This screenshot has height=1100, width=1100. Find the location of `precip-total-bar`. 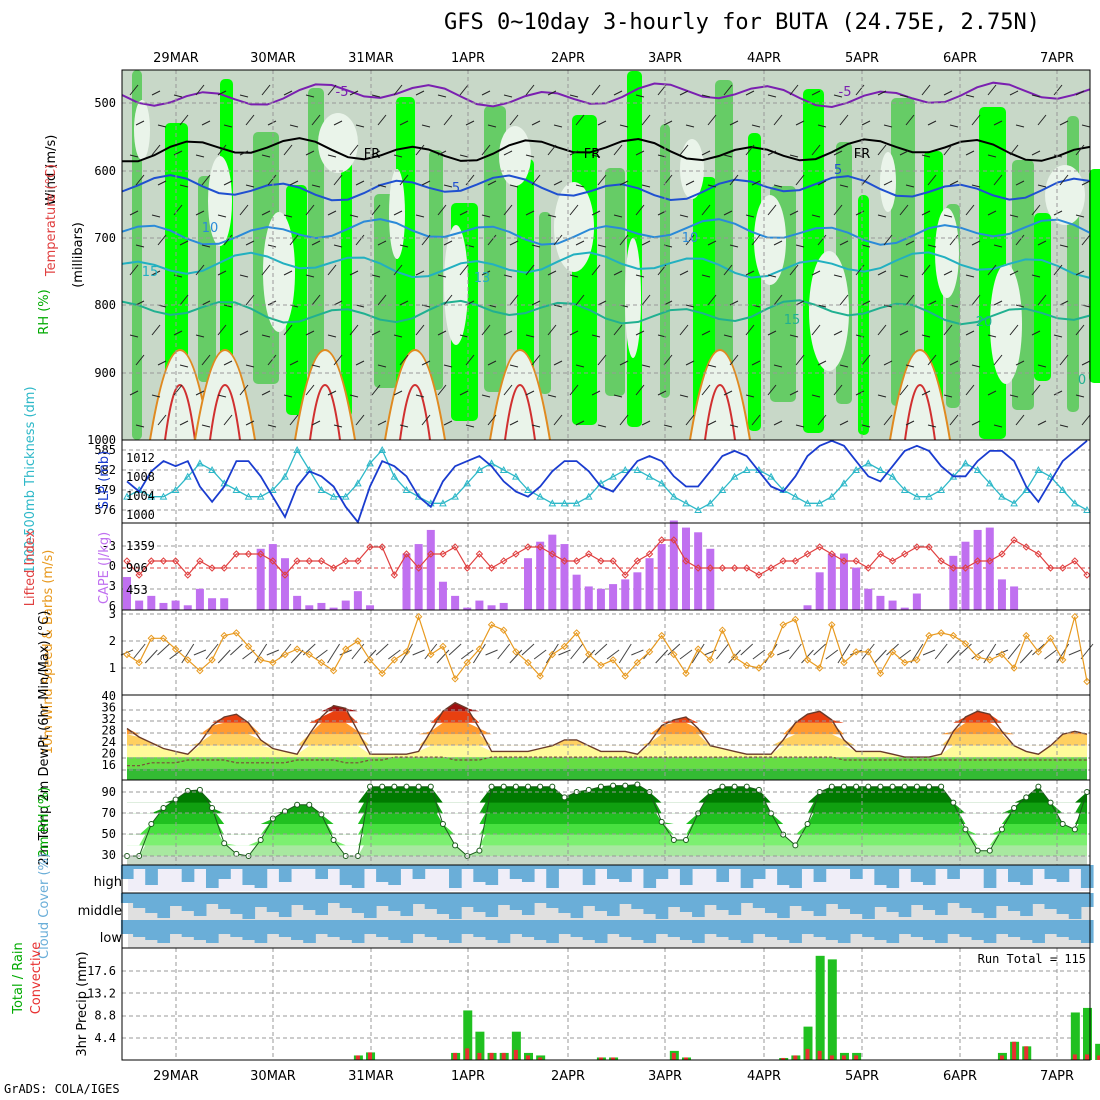

precip-total-bar is located at coordinates (468, 1035).